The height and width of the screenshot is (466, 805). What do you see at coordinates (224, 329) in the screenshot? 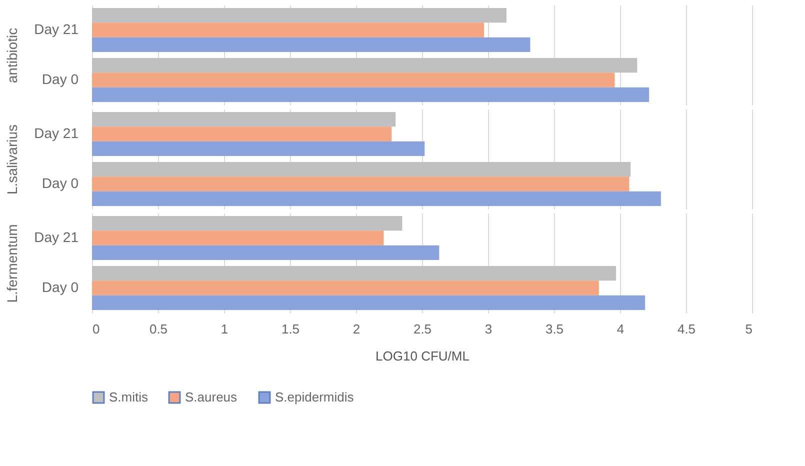
I see `x-tick-label: 1` at bounding box center [224, 329].